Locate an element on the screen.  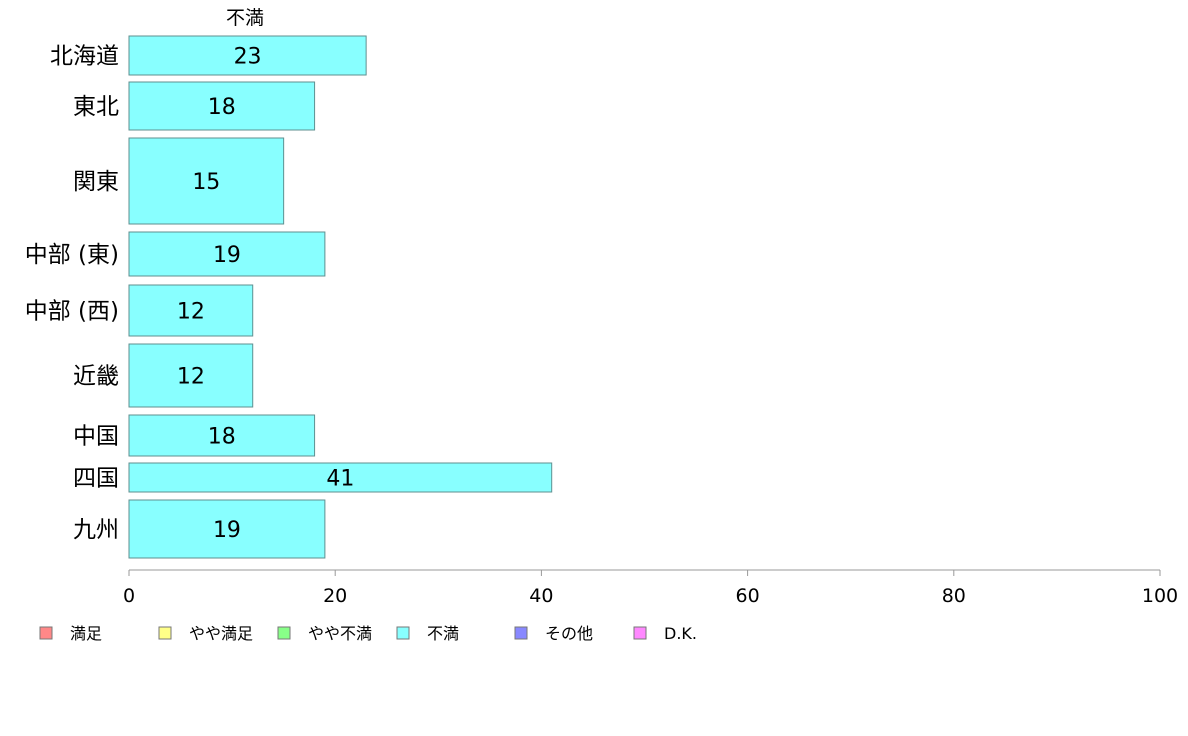
x-tick-label: 80 is located at coordinates (954, 596).